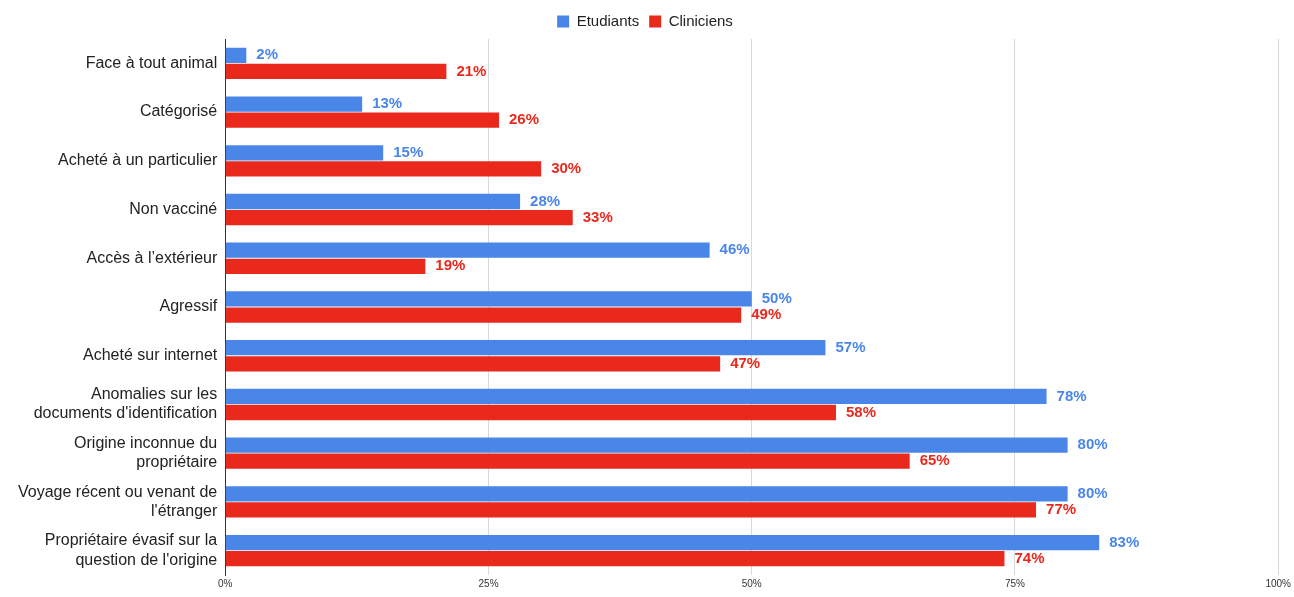  What do you see at coordinates (188, 306) in the screenshot?
I see `y-tick-label: Agressif` at bounding box center [188, 306].